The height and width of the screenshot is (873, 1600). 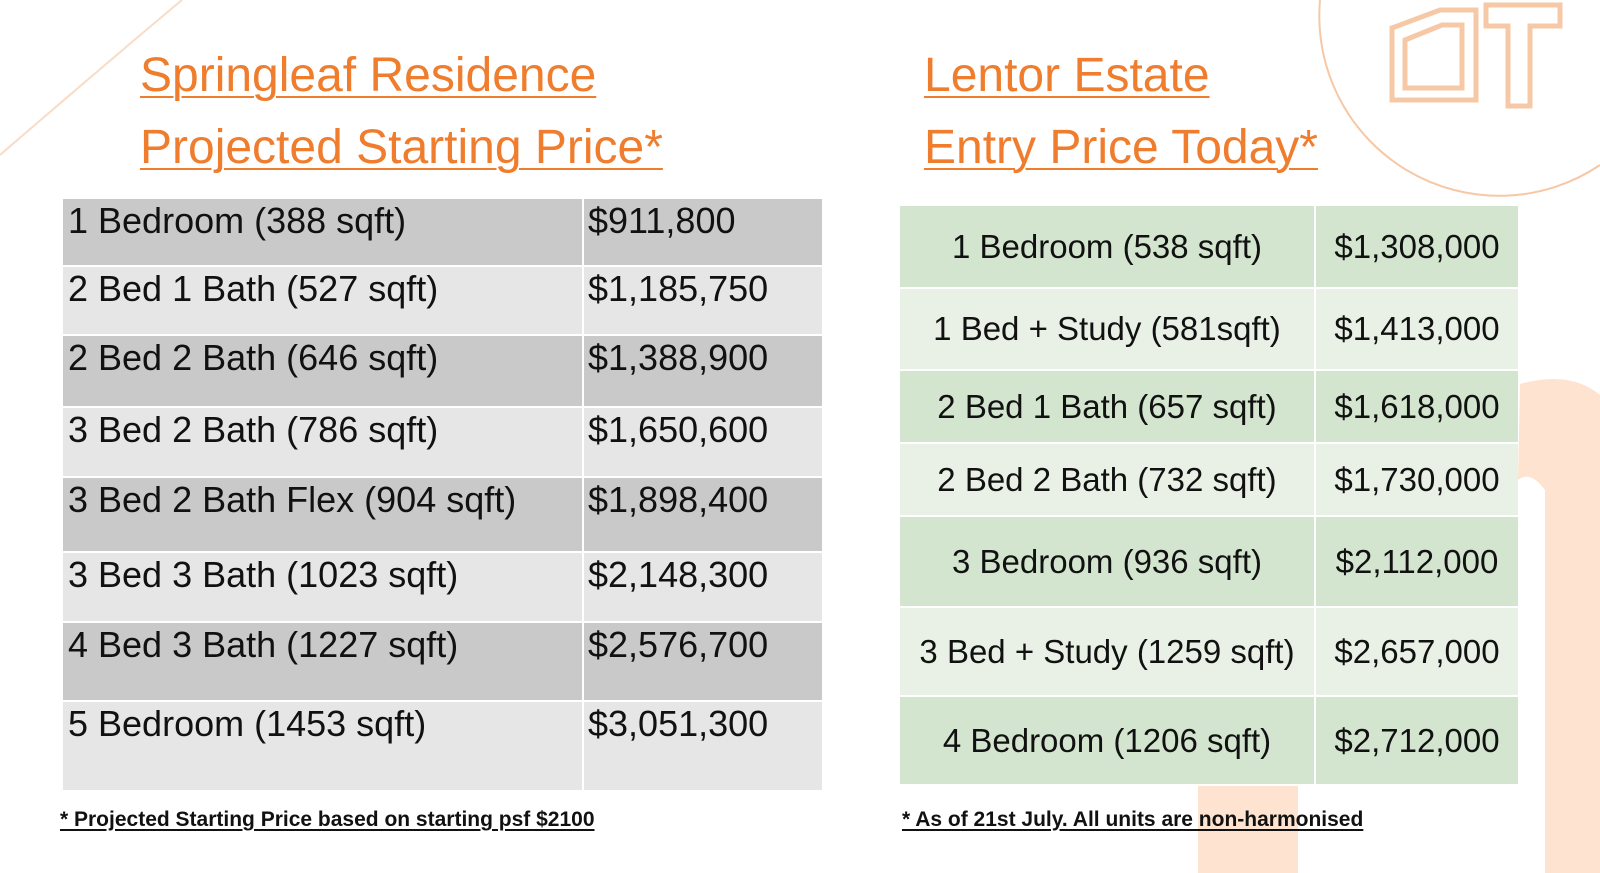 I want to click on table-row: 3 Bedroom (936 sqft) $2,112,000, so click(x=1209, y=562).